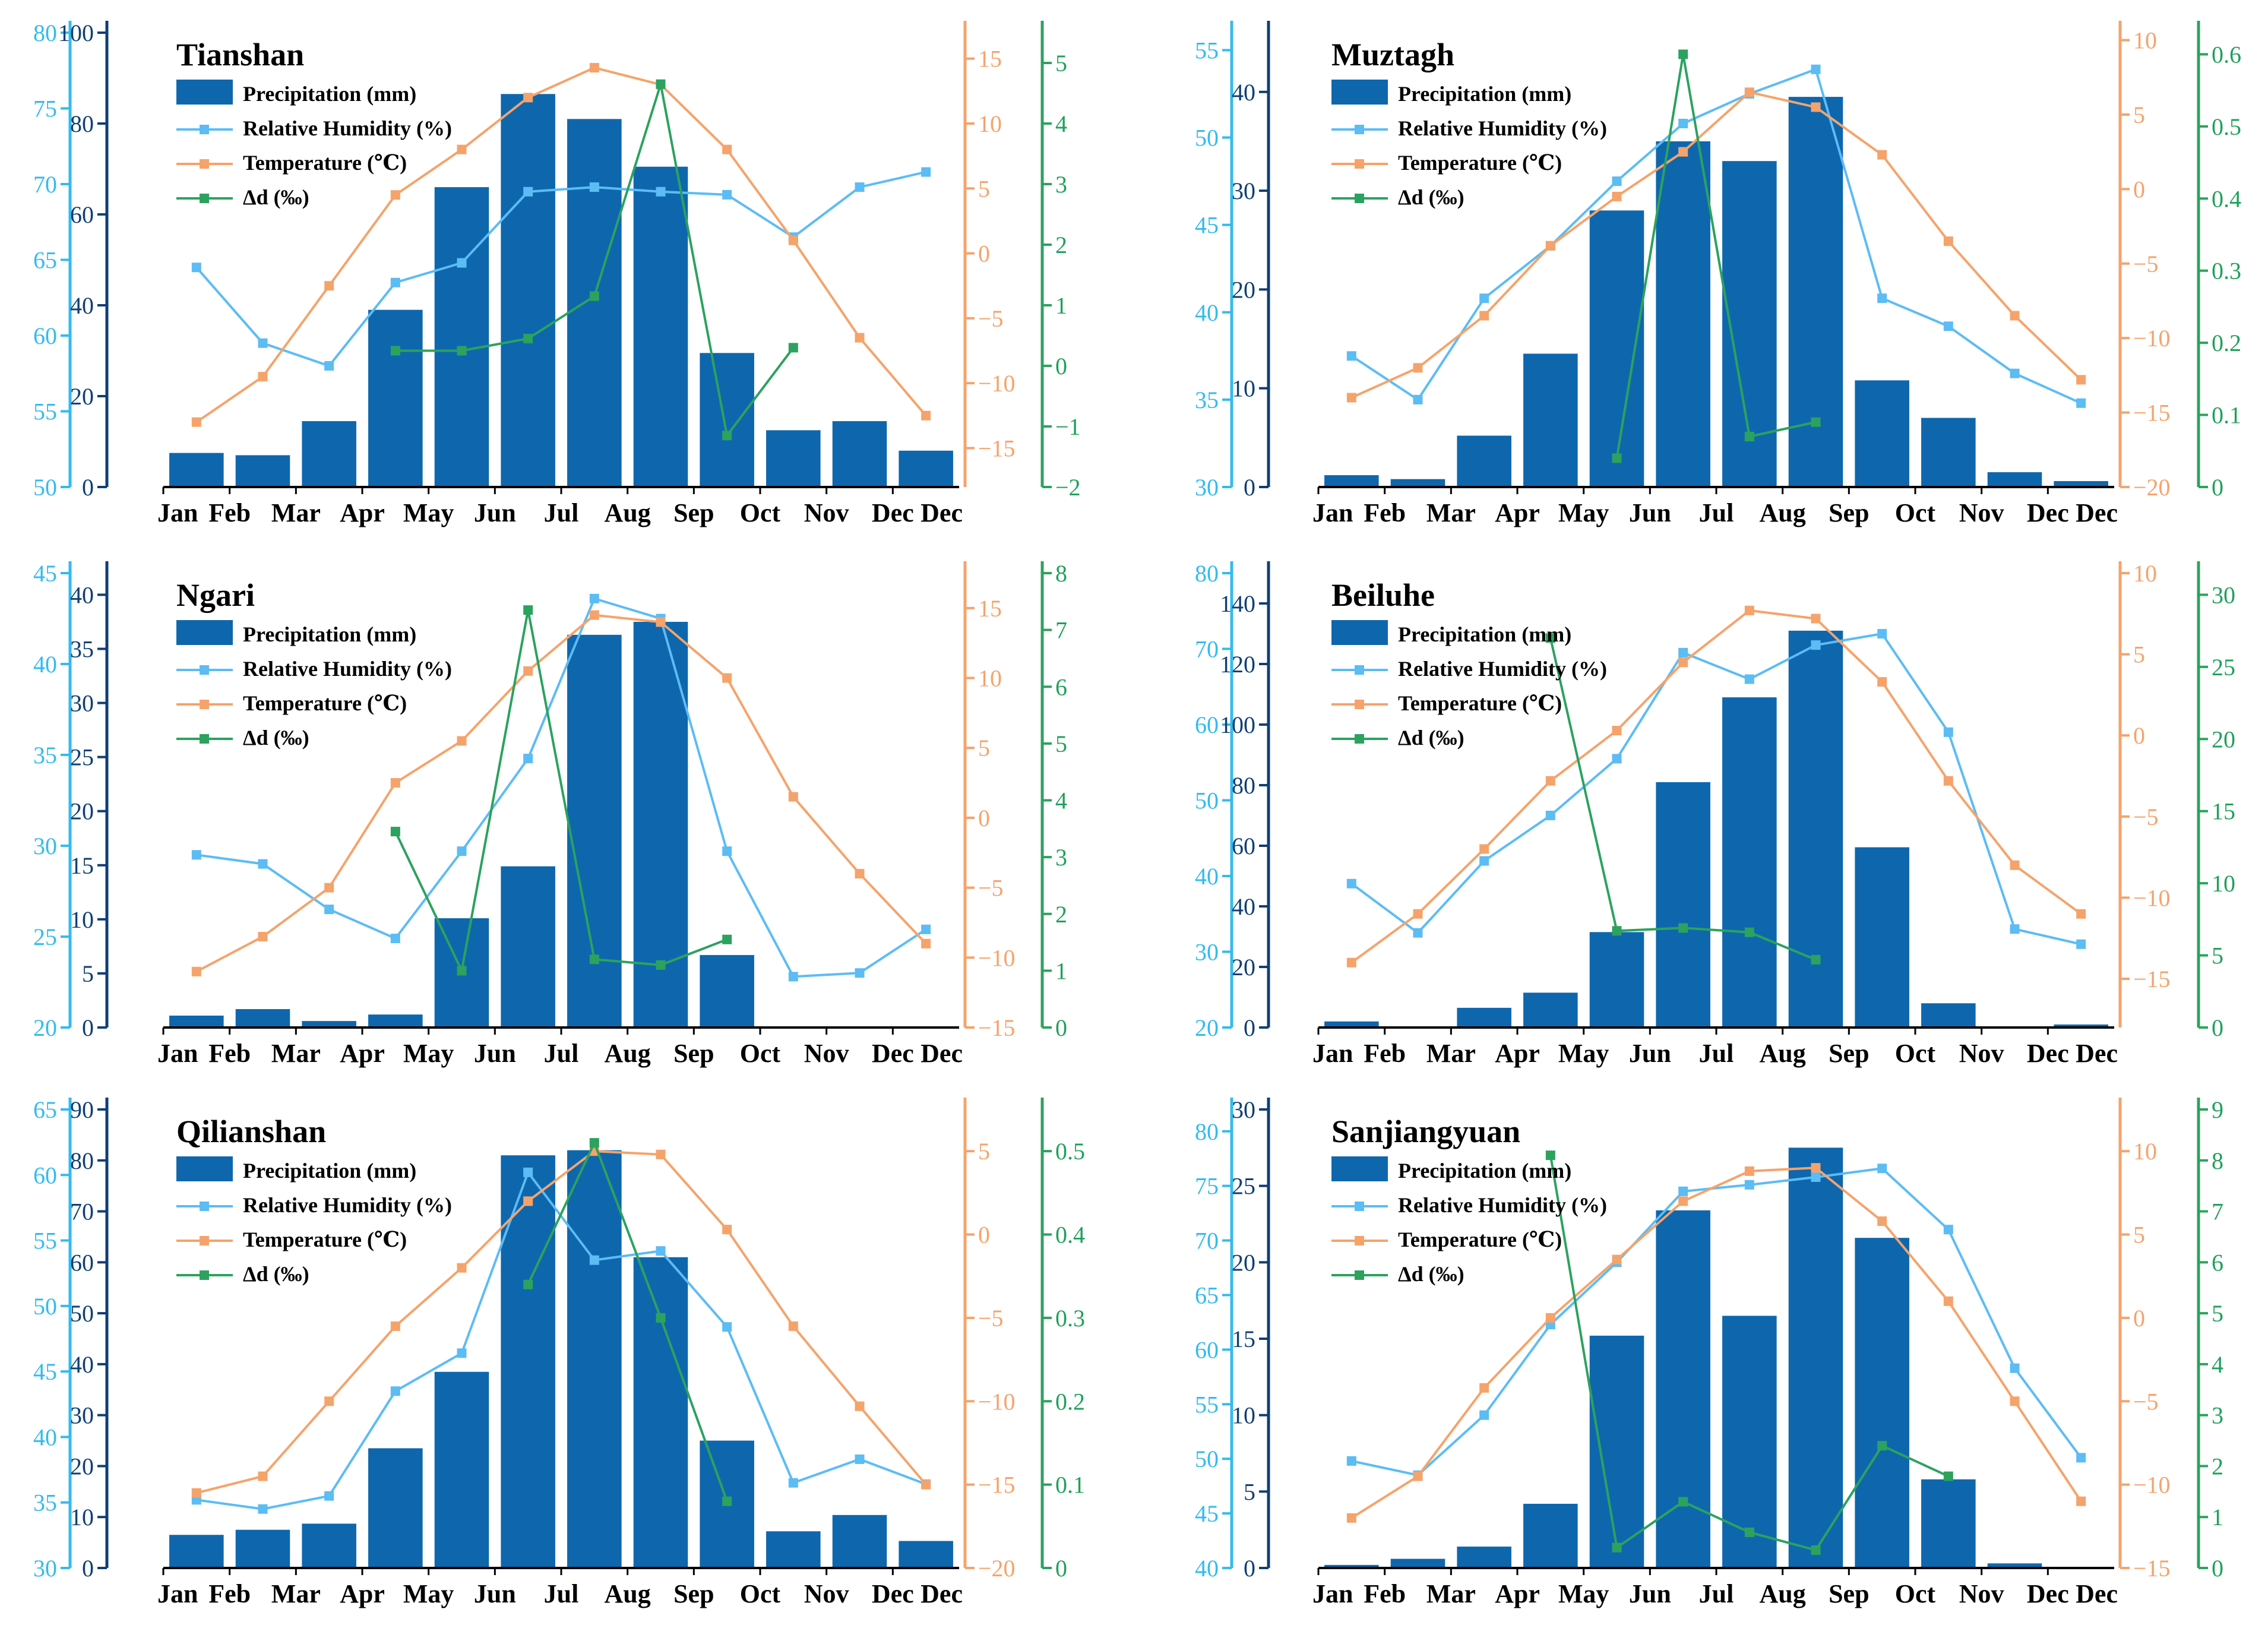  I want to click on dd-tick-label: 7, so click(1061, 630).